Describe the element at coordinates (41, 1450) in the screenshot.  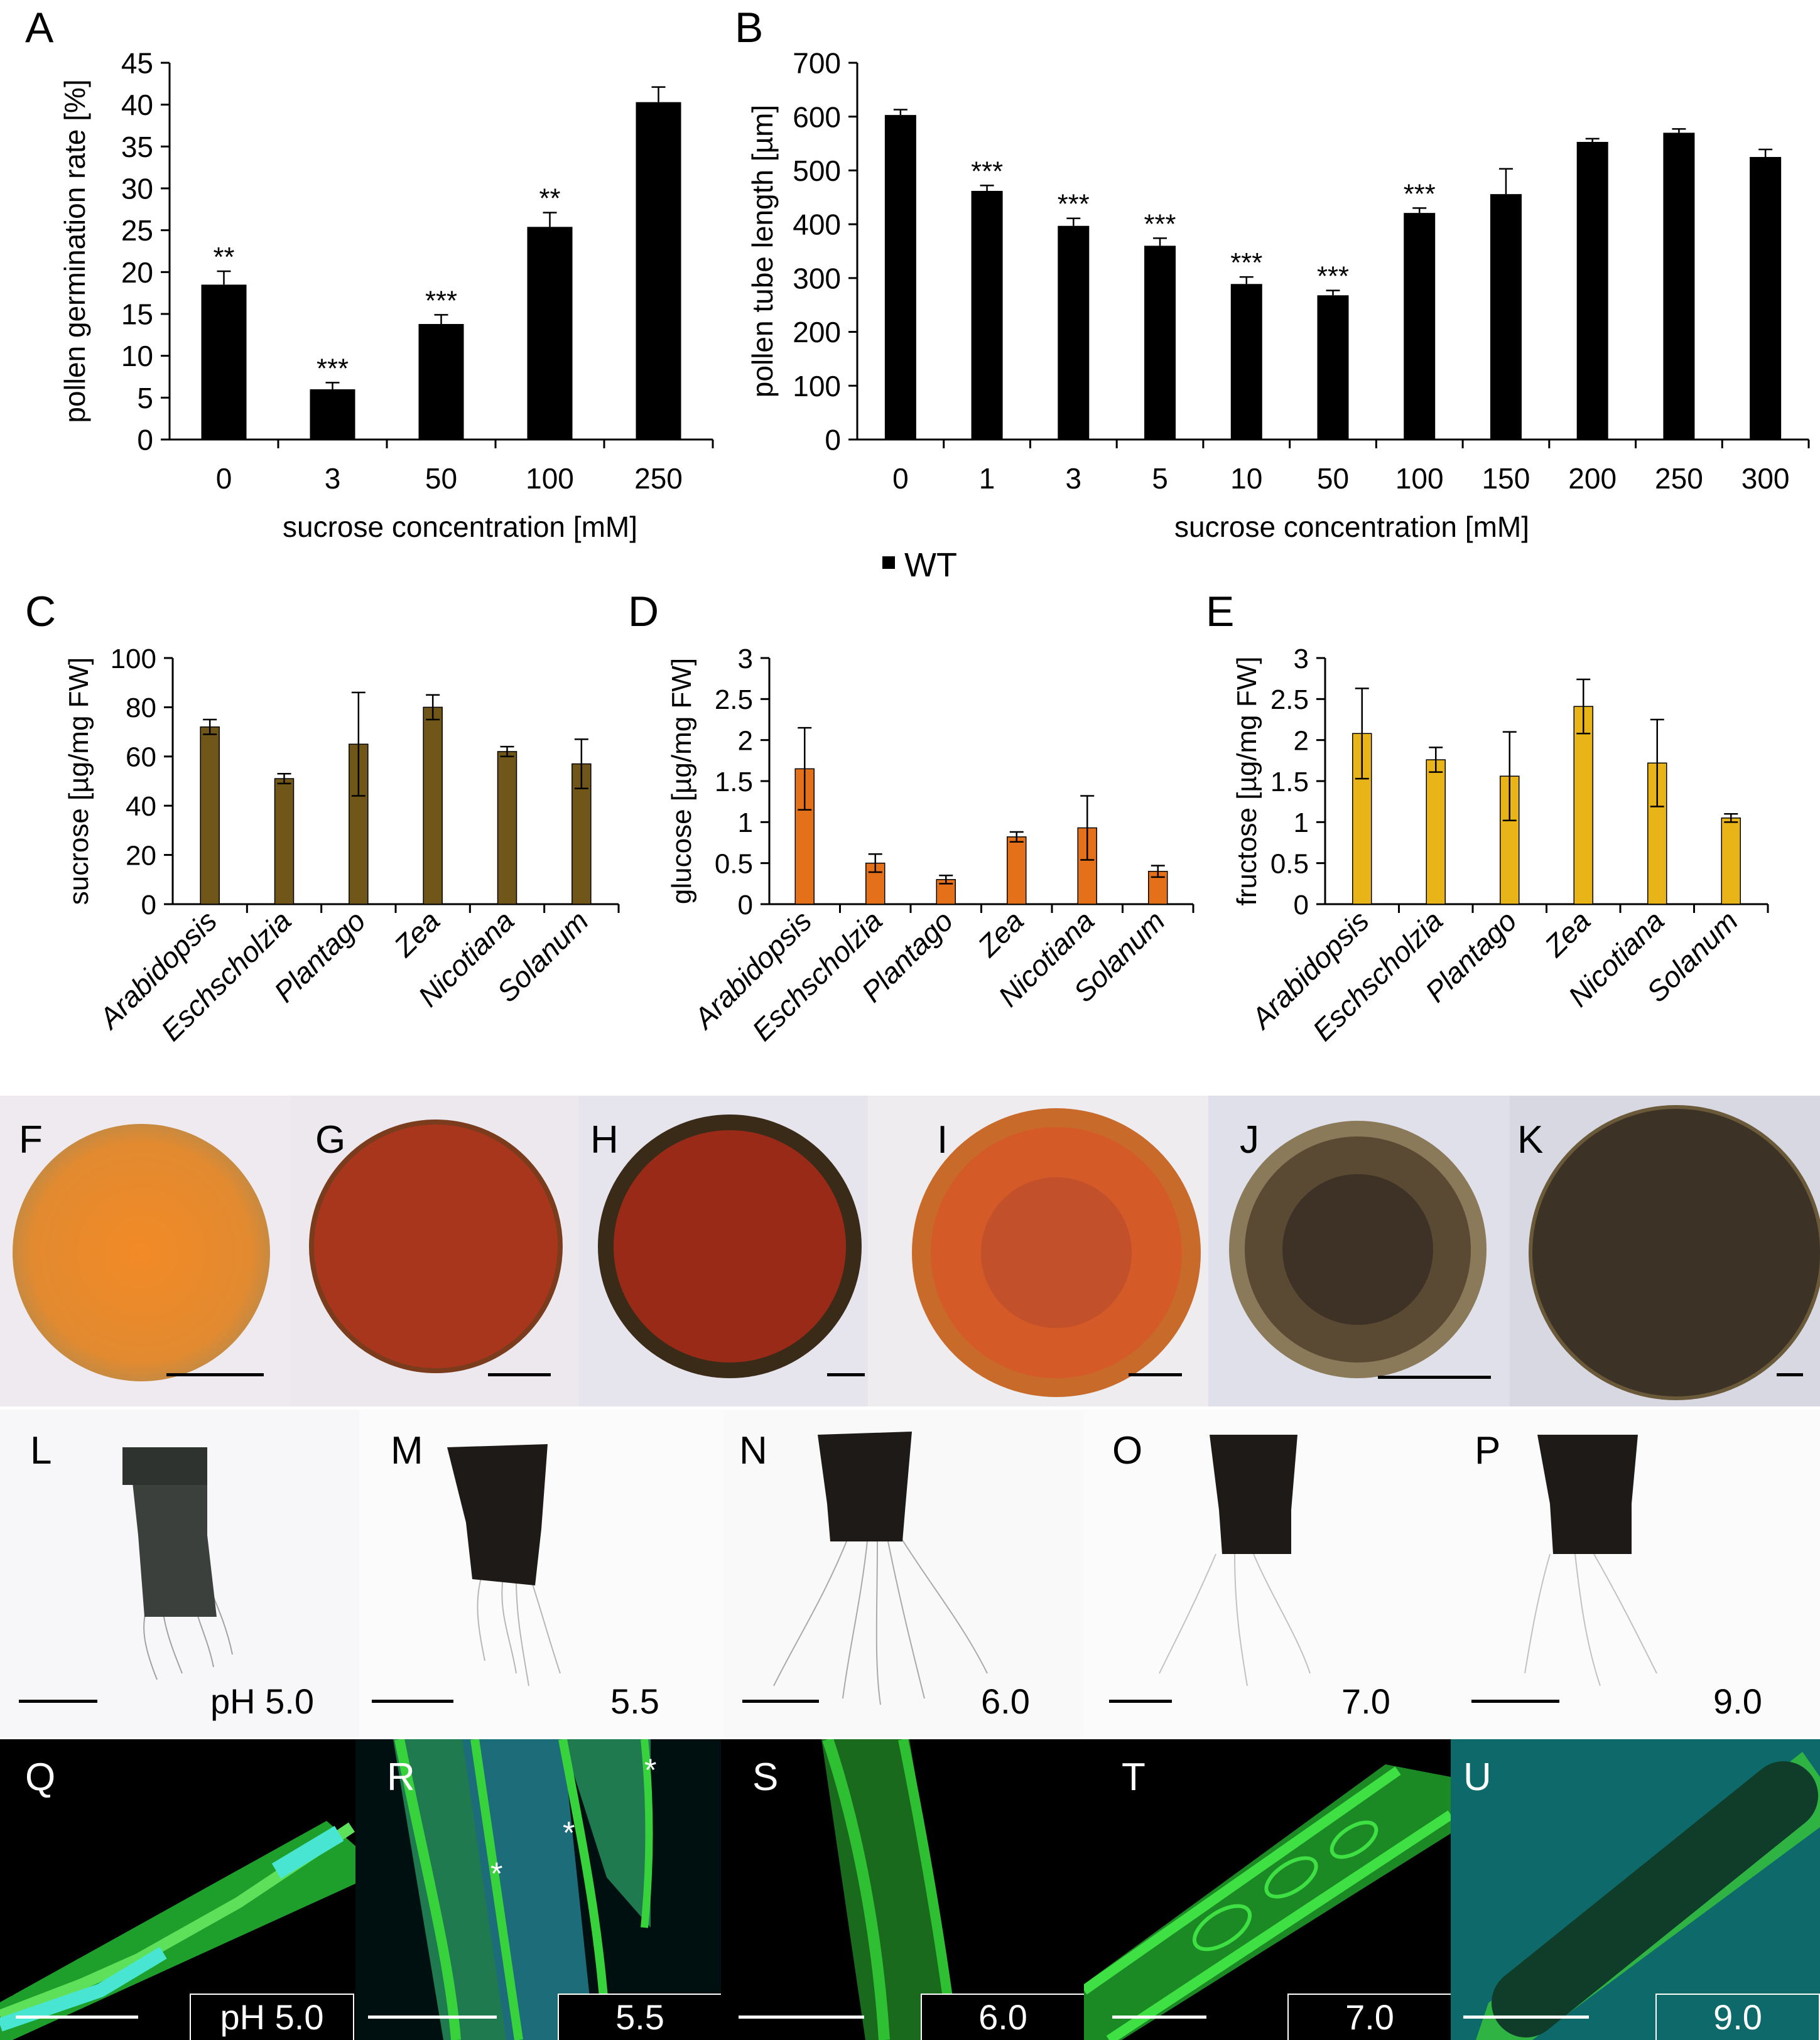
I see `panel-label-L: L` at that location.